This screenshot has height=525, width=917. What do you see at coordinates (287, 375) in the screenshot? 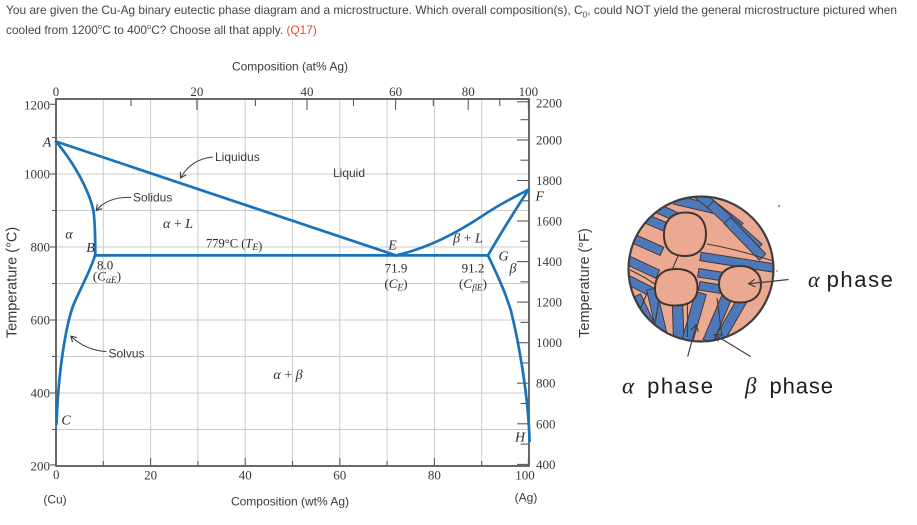
I see `svg-text: α + β` at bounding box center [287, 375].